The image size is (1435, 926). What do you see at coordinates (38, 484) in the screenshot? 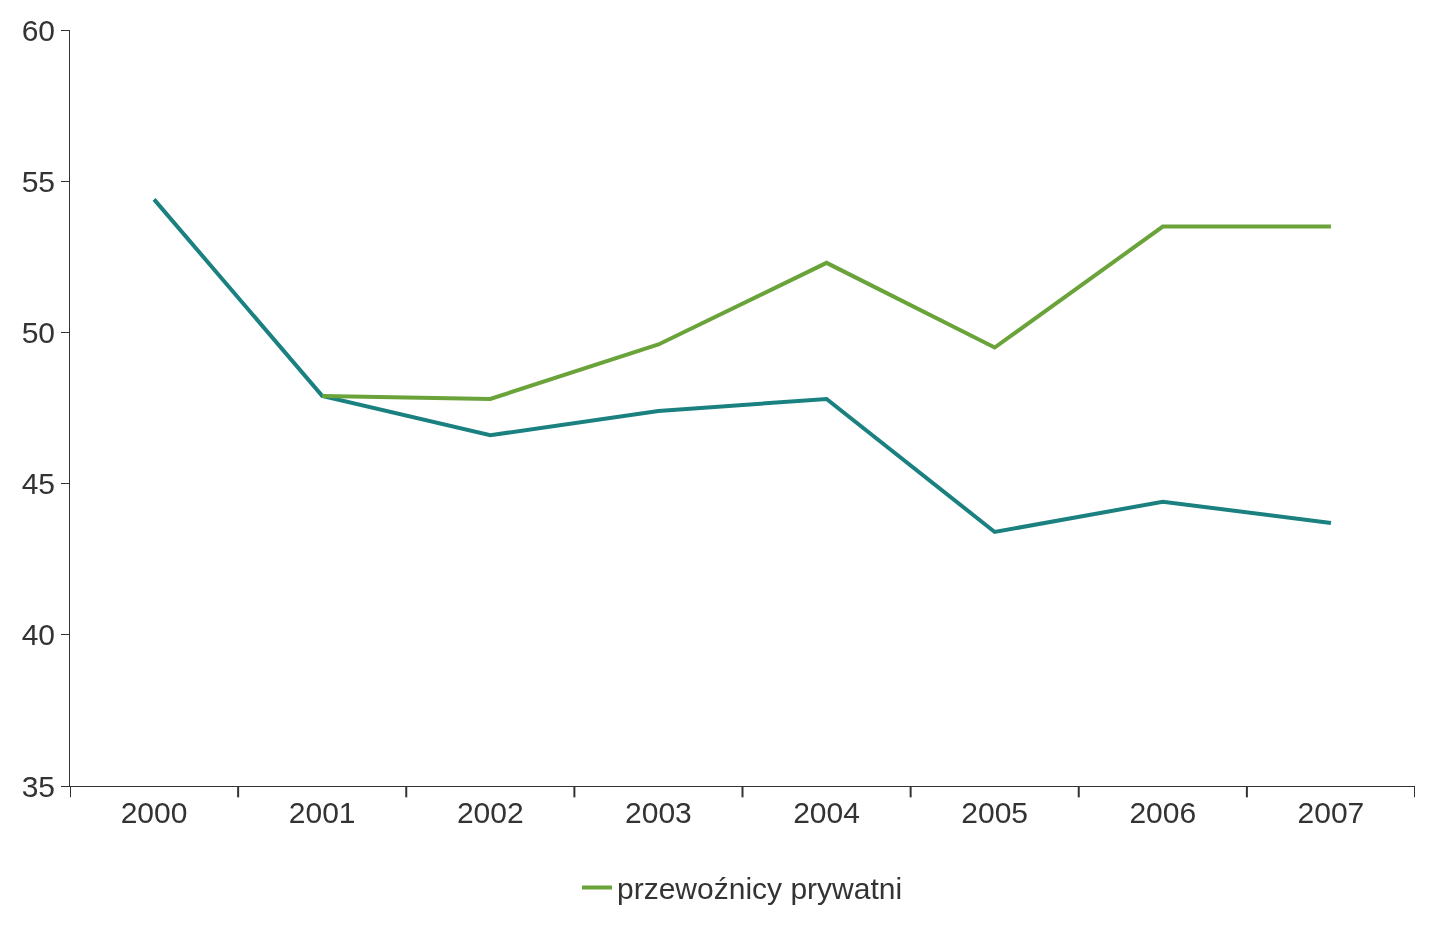
I see `y-tick-label: 45` at bounding box center [38, 484].